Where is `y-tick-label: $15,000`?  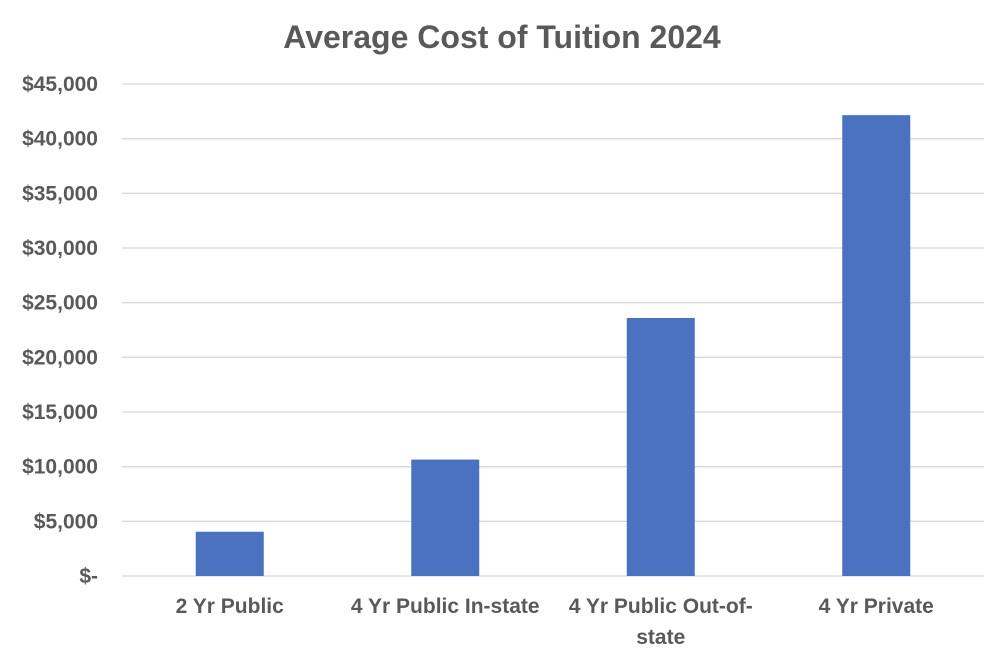 y-tick-label: $15,000 is located at coordinates (60, 412).